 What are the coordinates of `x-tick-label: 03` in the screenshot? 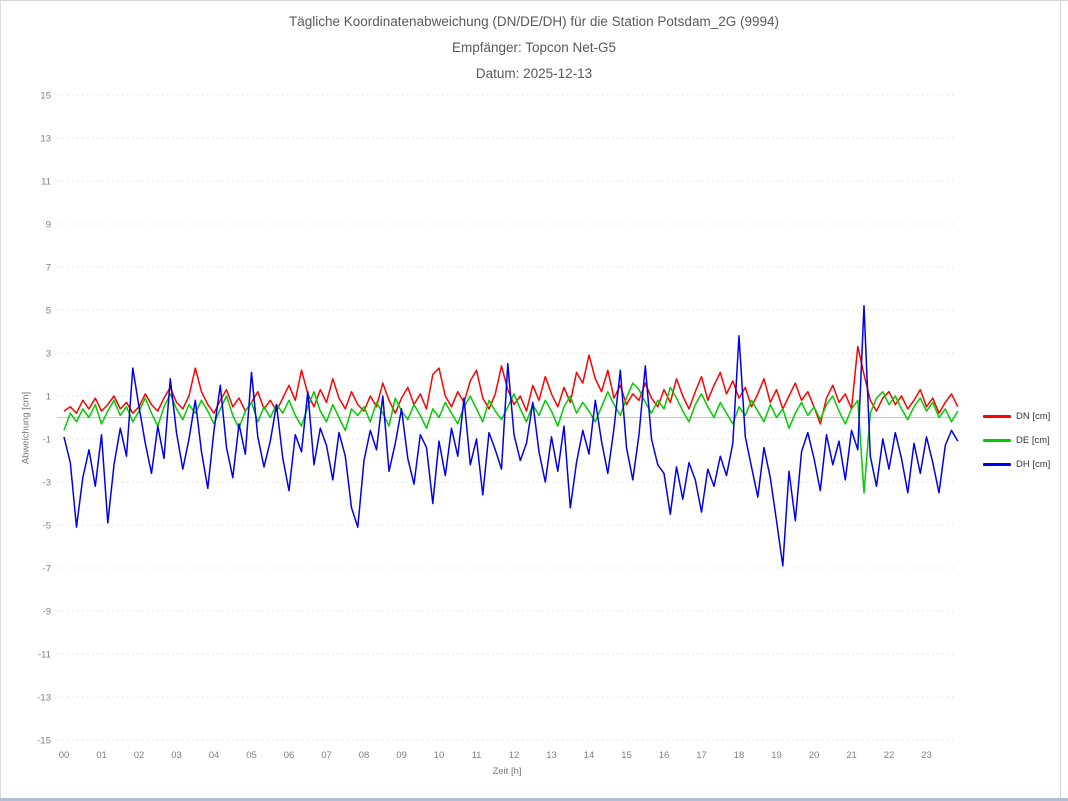 It's located at (176, 755).